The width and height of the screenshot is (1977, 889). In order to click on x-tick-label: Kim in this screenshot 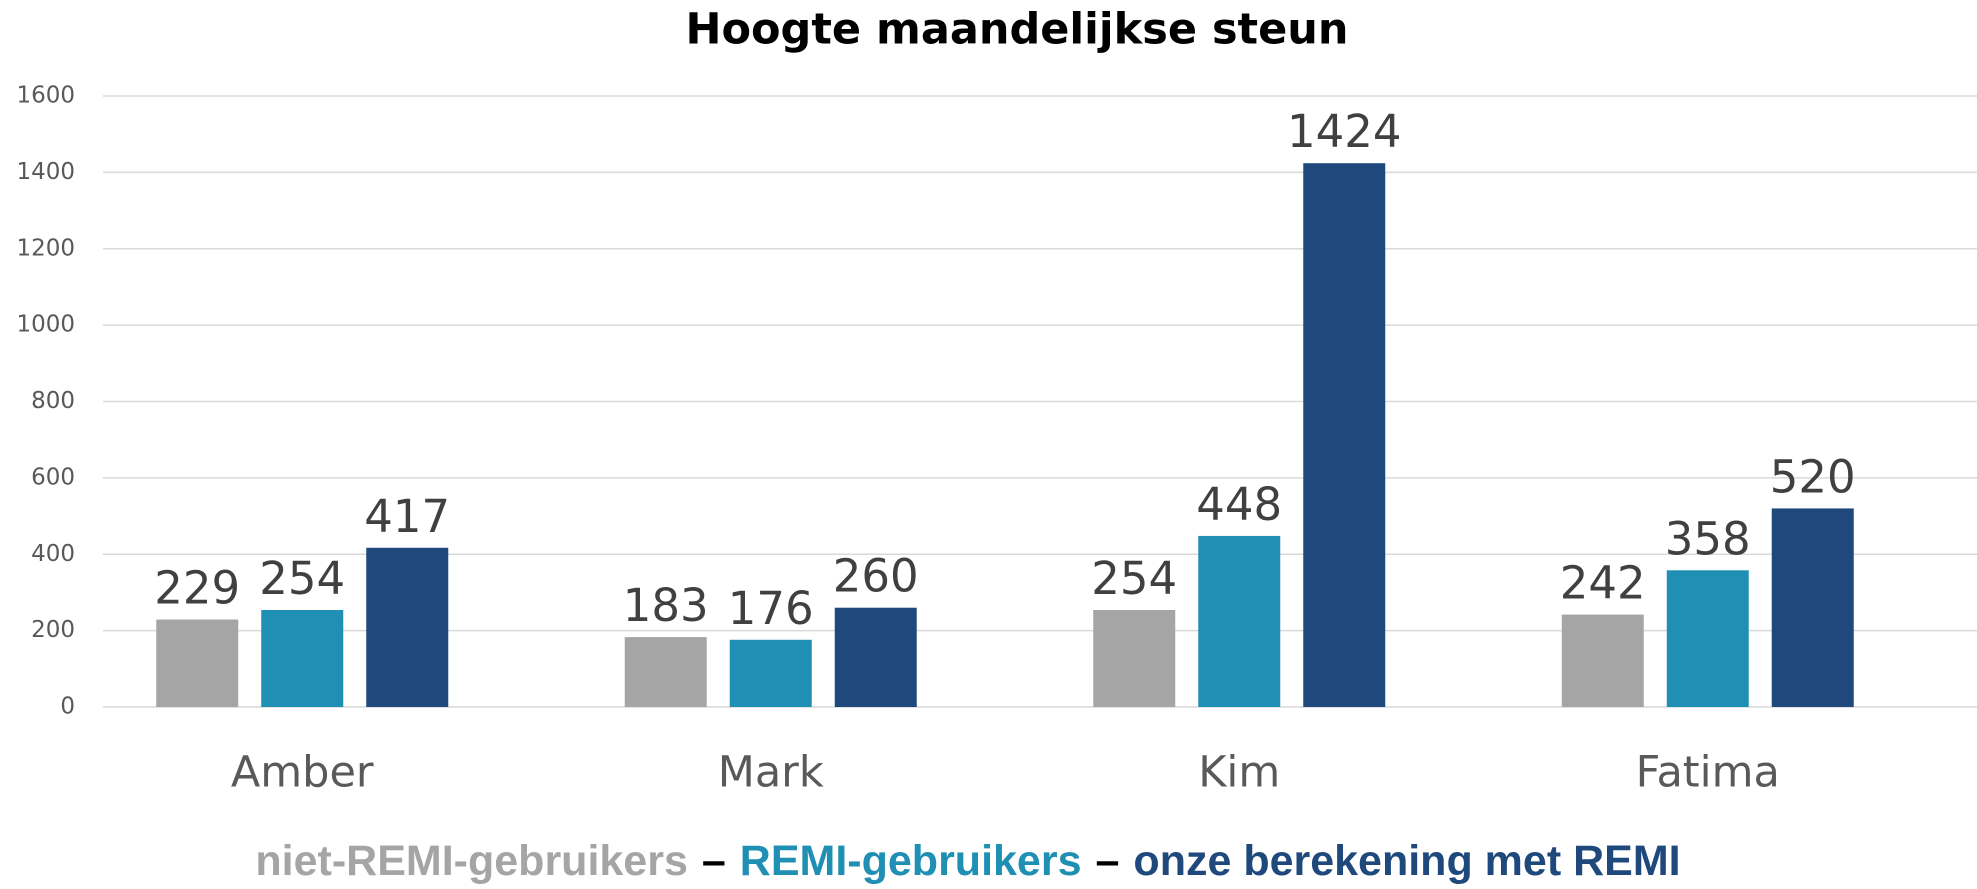, I will do `click(1239, 773)`.